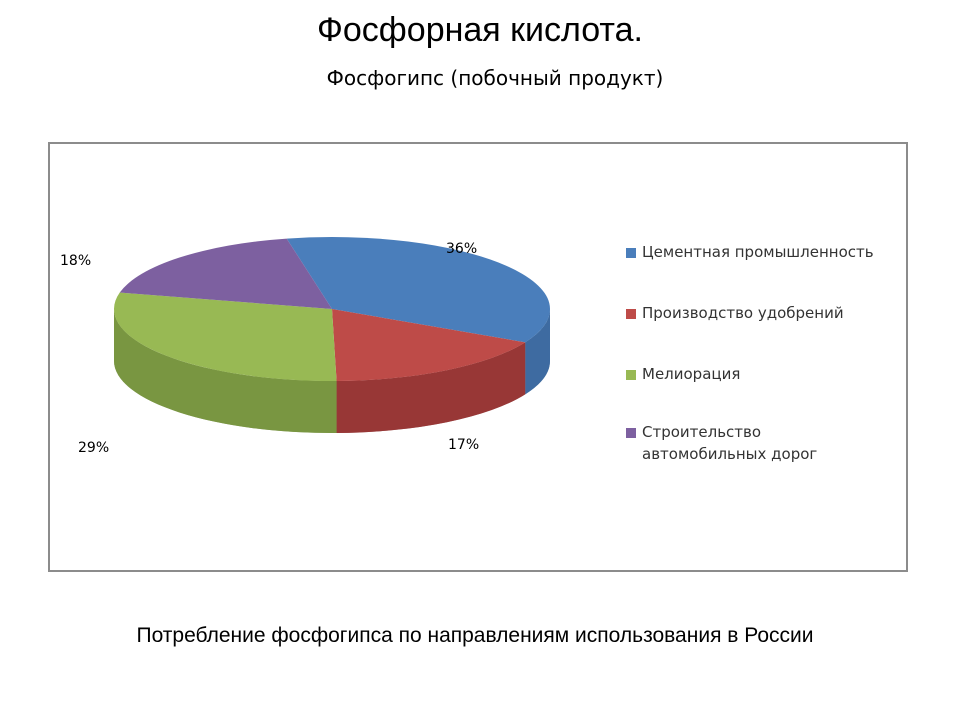 The image size is (960, 720). I want to click on pie-side-highlight-fertilizer, so click(431, 387).